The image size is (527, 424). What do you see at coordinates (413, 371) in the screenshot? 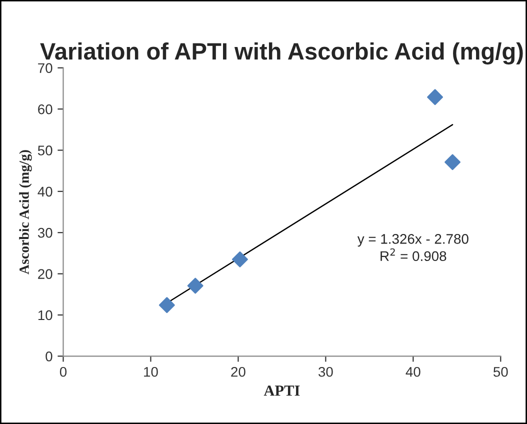
I see `x-tick-label: 40` at bounding box center [413, 371].